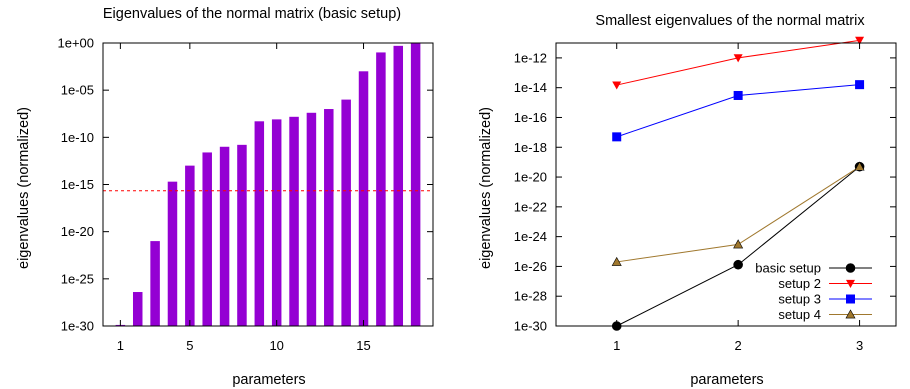 The height and width of the screenshot is (389, 910). What do you see at coordinates (859, 345) in the screenshot?
I see `x-tick-label: 3` at bounding box center [859, 345].